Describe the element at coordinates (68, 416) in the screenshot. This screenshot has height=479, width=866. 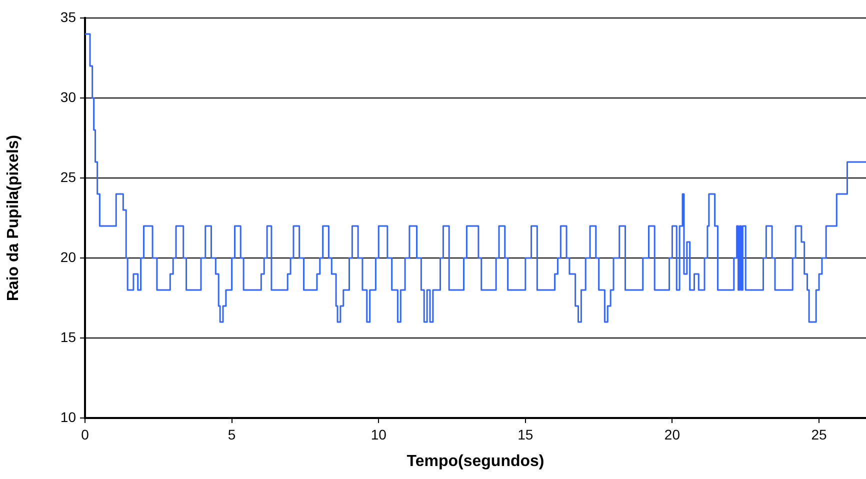
I see `y-tick-label: 10` at that location.